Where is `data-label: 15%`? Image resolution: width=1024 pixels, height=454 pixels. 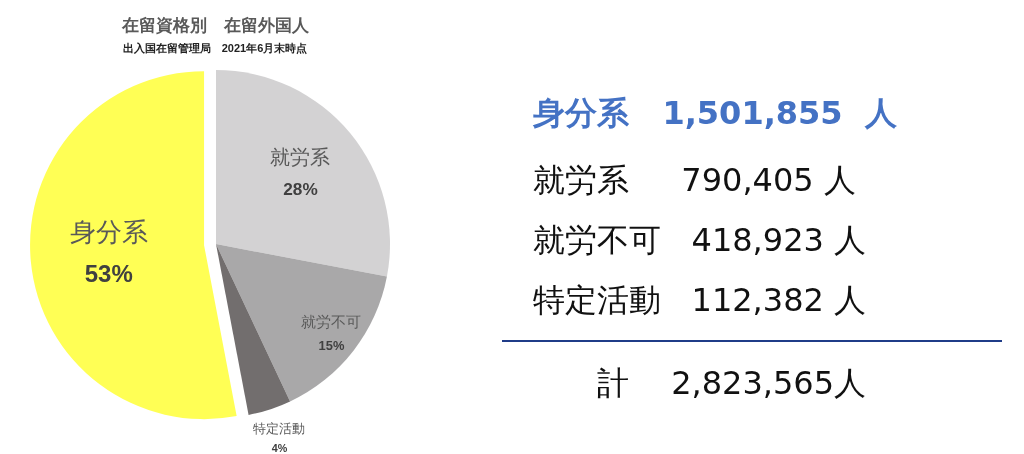 data-label: 15% is located at coordinates (331, 345).